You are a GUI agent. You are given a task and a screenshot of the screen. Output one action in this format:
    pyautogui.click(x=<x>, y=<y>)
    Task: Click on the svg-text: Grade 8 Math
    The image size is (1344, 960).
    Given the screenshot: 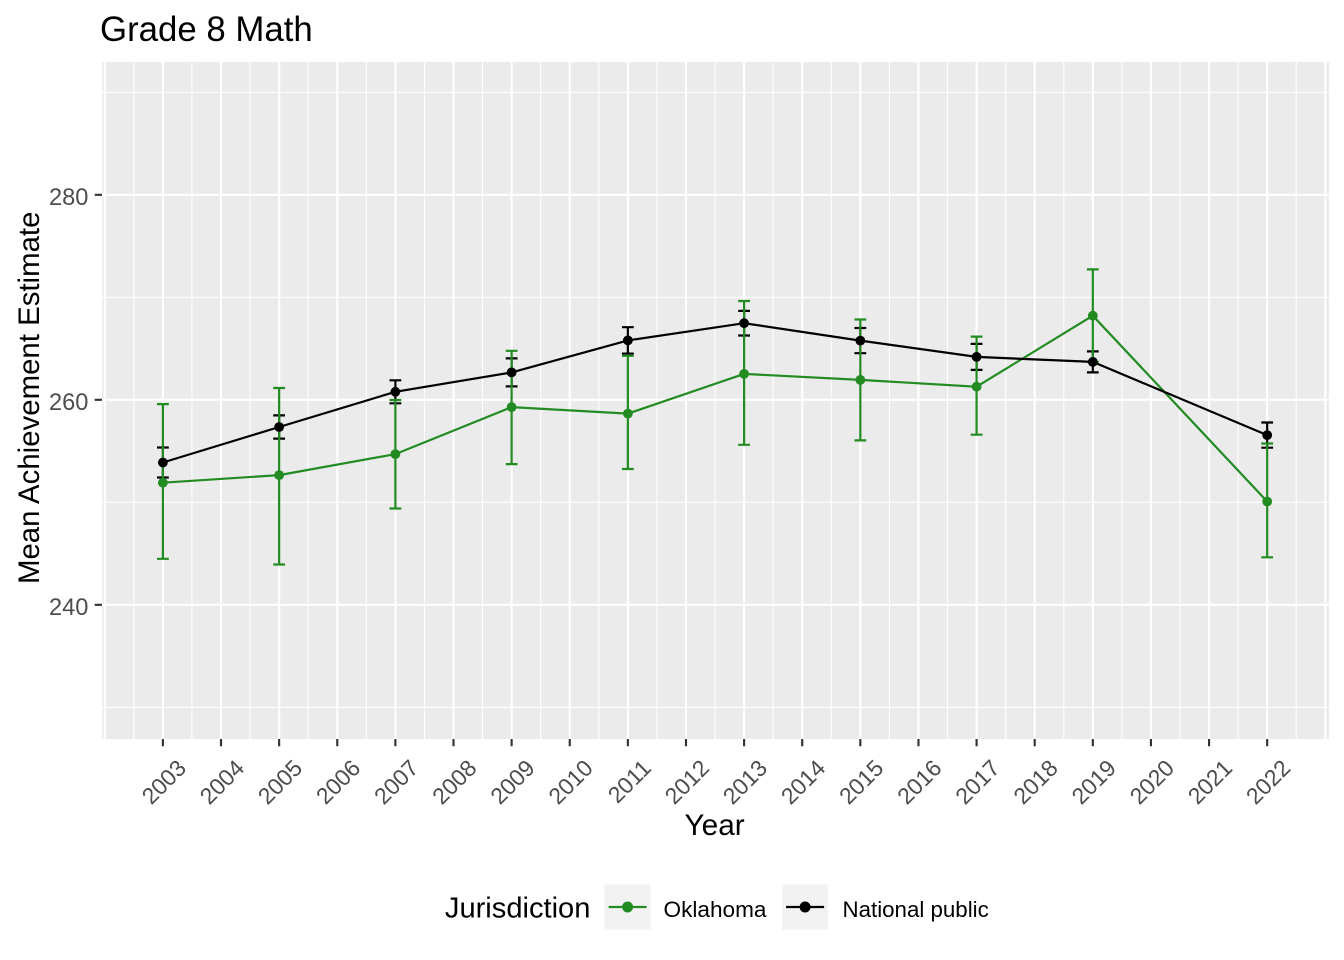 What is the action you would take?
    pyautogui.click(x=206, y=29)
    